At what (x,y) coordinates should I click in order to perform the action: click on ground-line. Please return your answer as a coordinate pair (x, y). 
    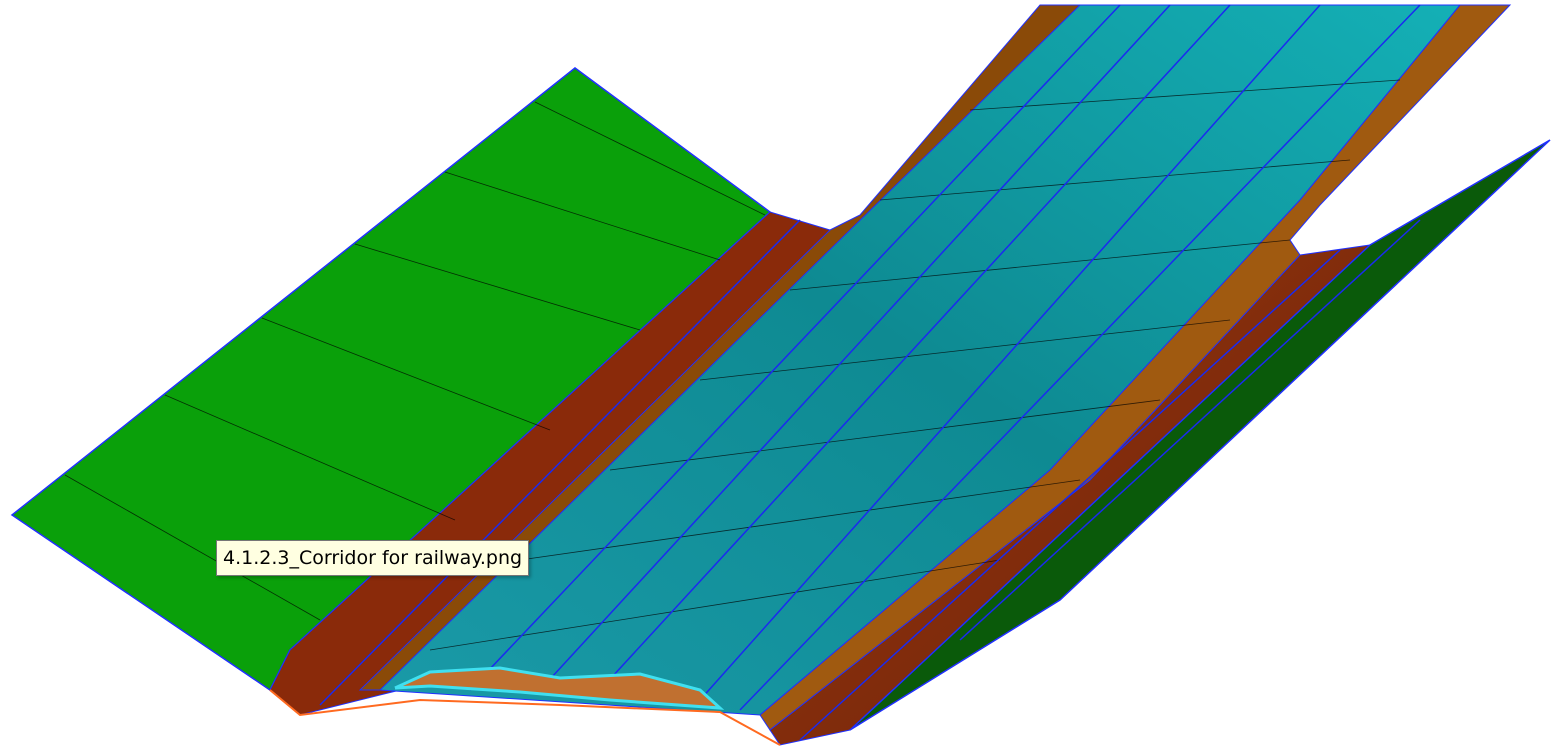
    Looking at the image, I should click on (525, 717).